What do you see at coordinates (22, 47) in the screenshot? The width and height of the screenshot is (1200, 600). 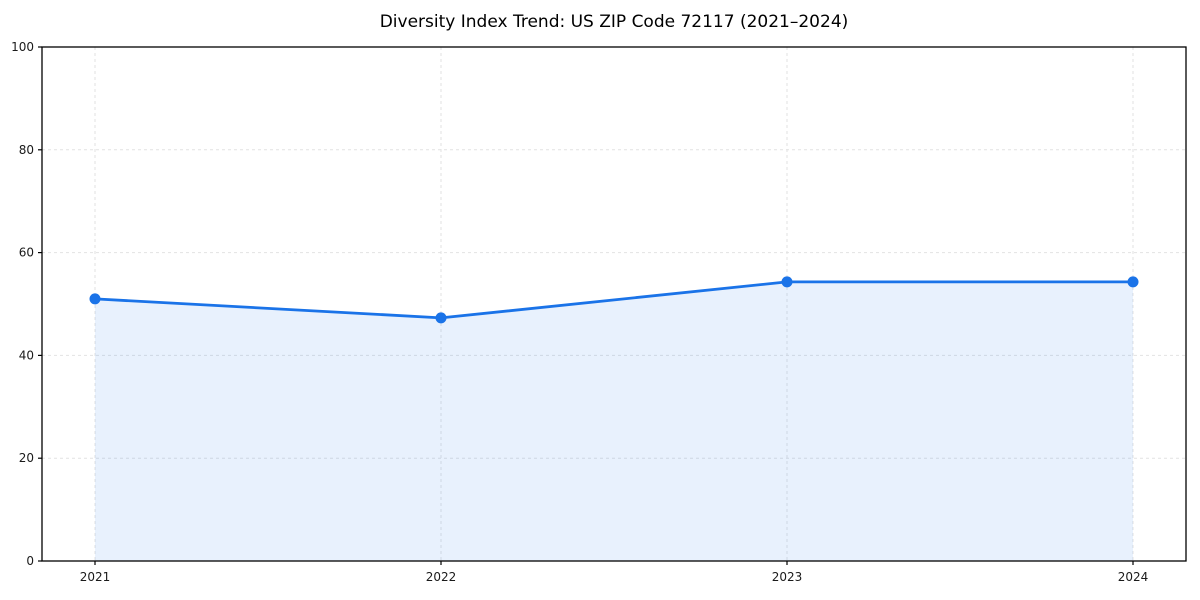 I see `y-tick-label: 100` at bounding box center [22, 47].